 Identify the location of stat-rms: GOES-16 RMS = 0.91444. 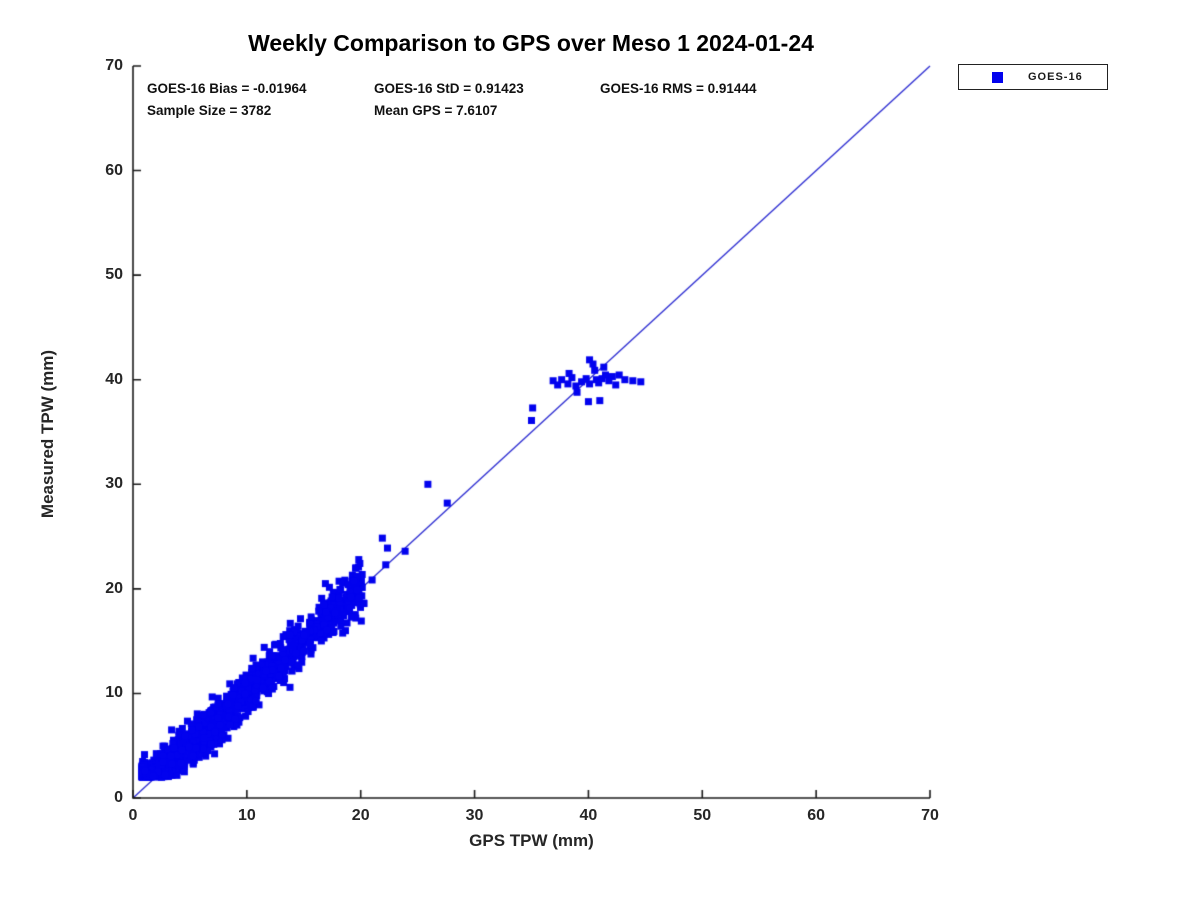
(678, 88).